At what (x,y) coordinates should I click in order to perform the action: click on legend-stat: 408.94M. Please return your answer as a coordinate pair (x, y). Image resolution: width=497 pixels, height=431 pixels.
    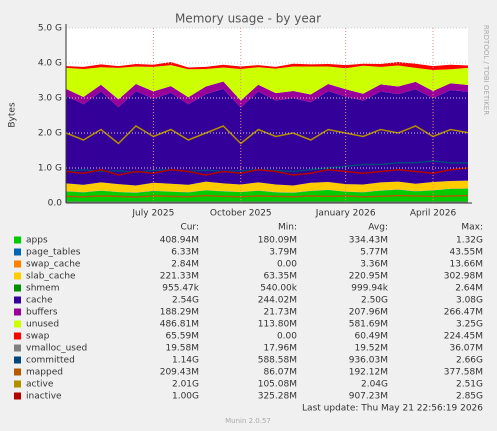
    Looking at the image, I should click on (179, 241).